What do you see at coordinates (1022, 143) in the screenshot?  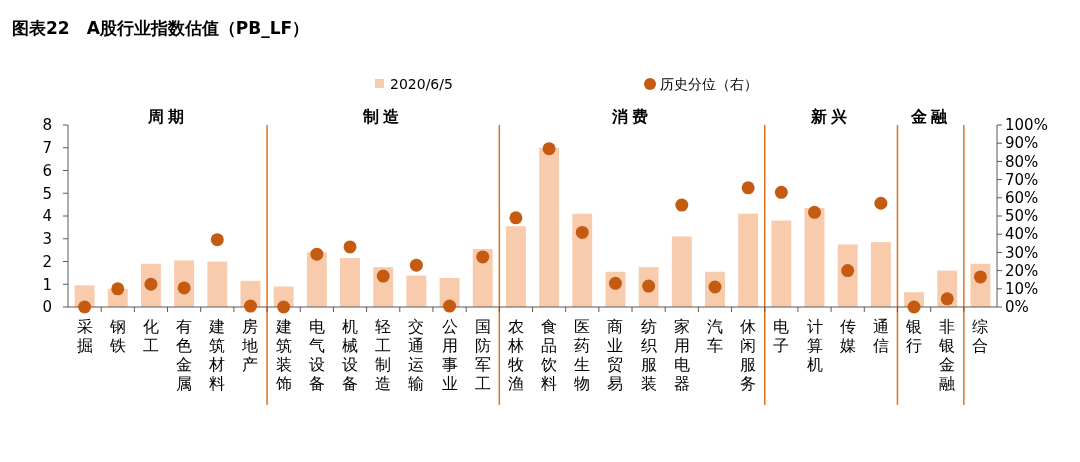 I see `y2-tick-label: 90%` at bounding box center [1022, 143].